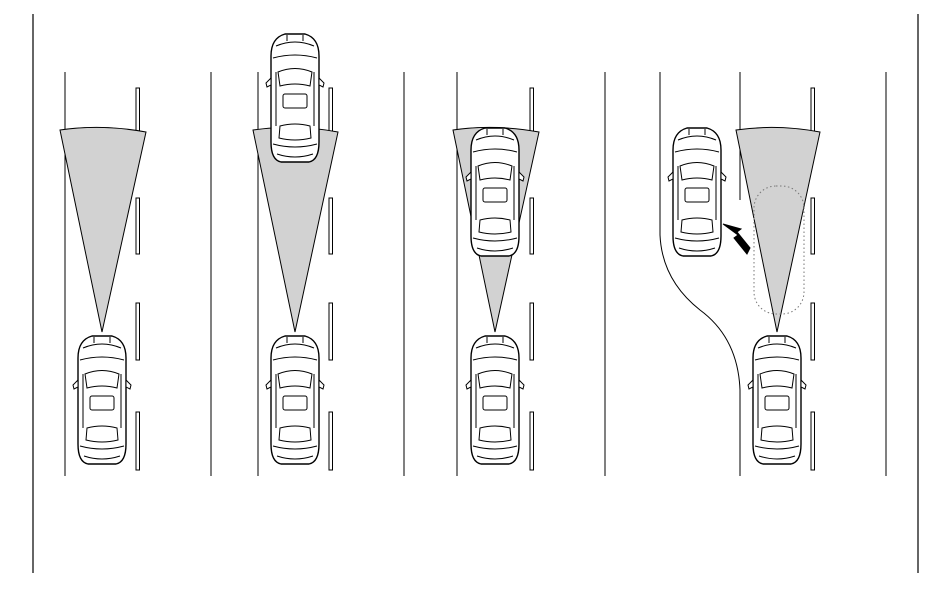 The image size is (950, 591). I want to click on panel-clear-road, so click(135, 274).